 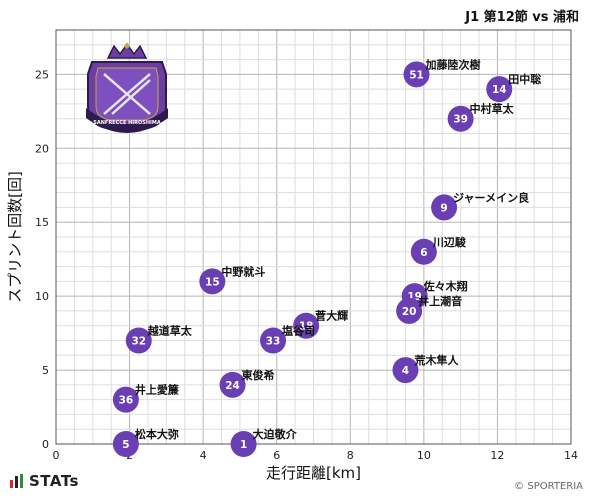 I want to click on page-title: J1 第12節 vs 浦和, so click(x=522, y=17).